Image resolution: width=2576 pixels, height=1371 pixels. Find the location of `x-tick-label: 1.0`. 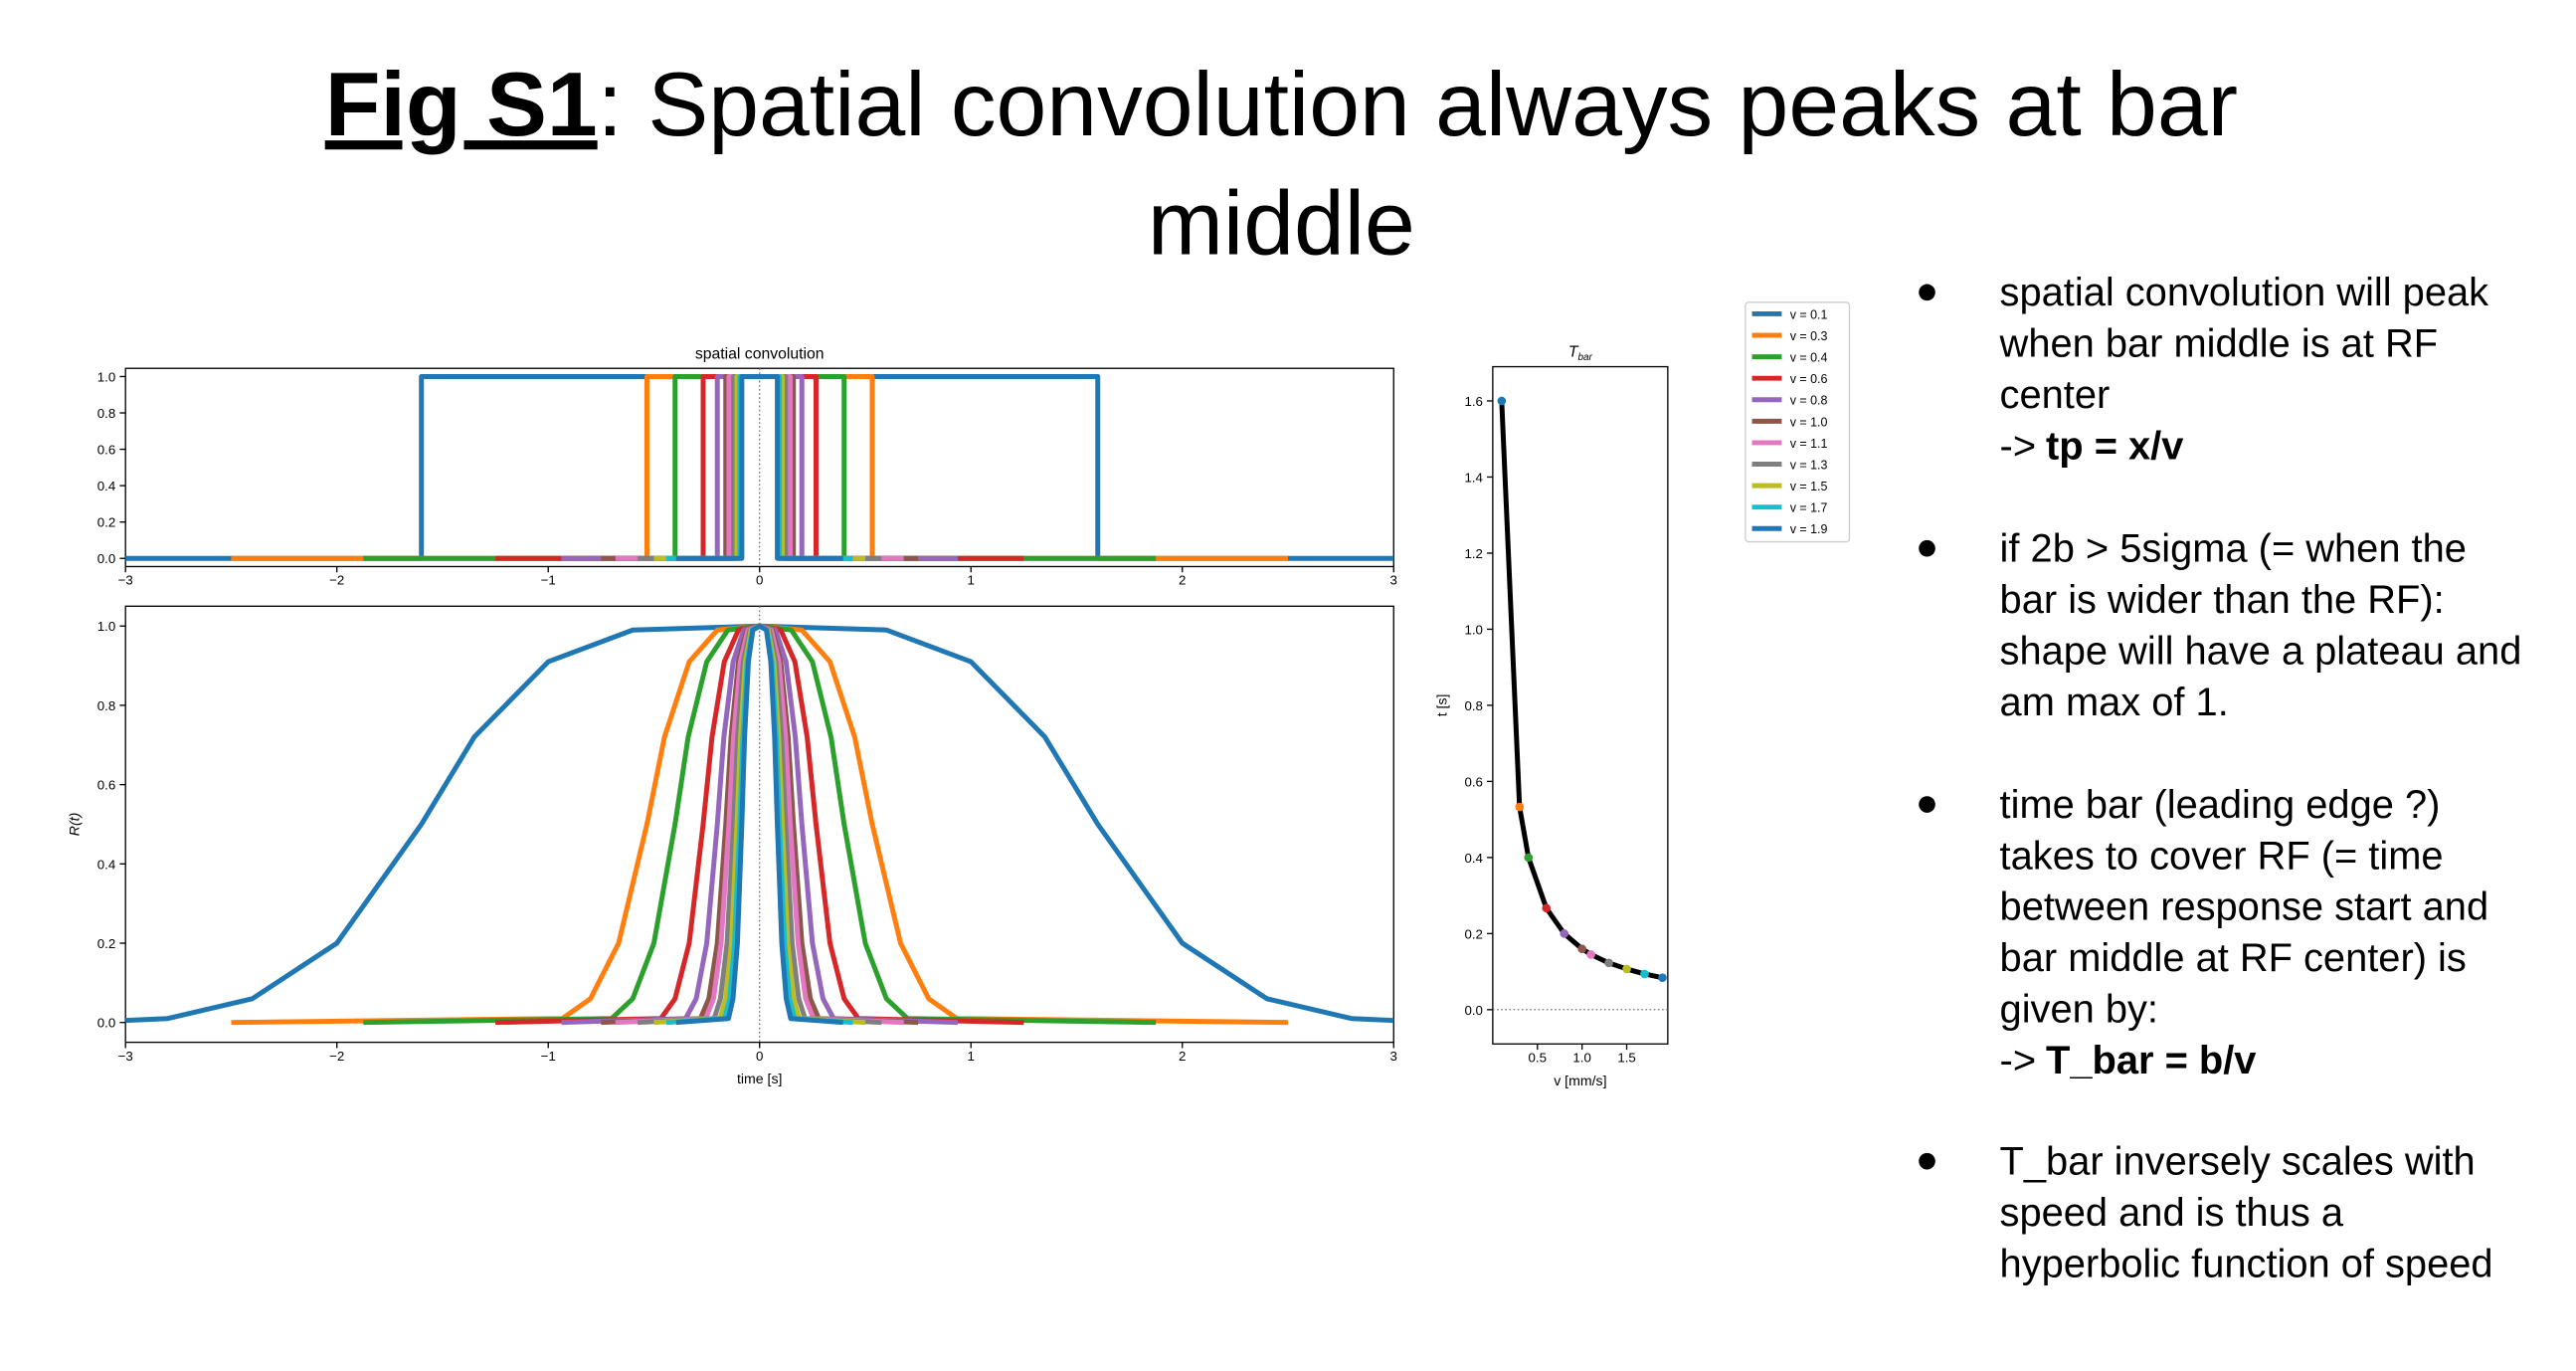

x-tick-label: 1.0 is located at coordinates (1581, 1058).